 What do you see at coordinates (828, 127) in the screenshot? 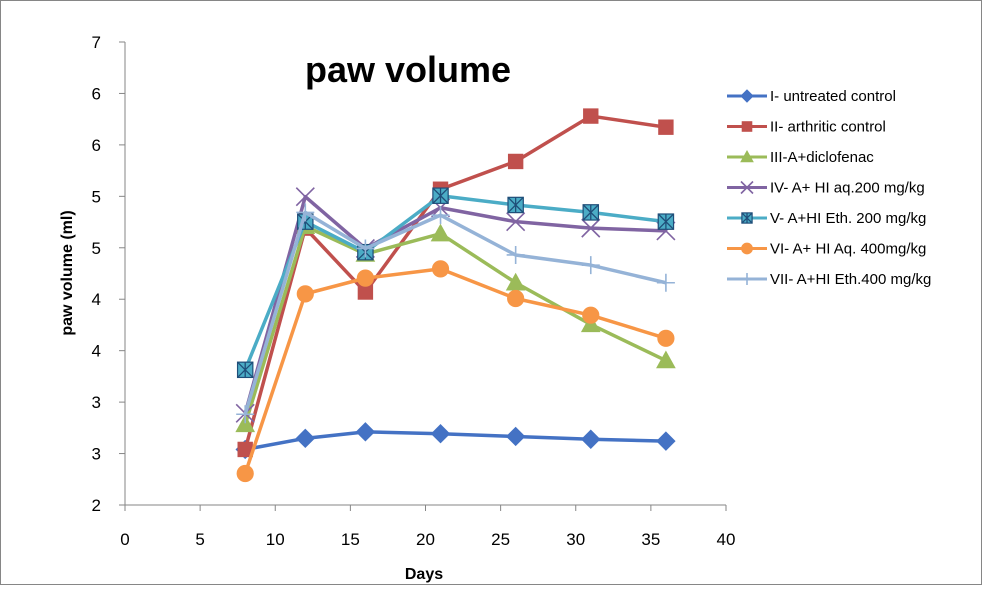
I see `legend-label: II- arthritic control` at bounding box center [828, 127].